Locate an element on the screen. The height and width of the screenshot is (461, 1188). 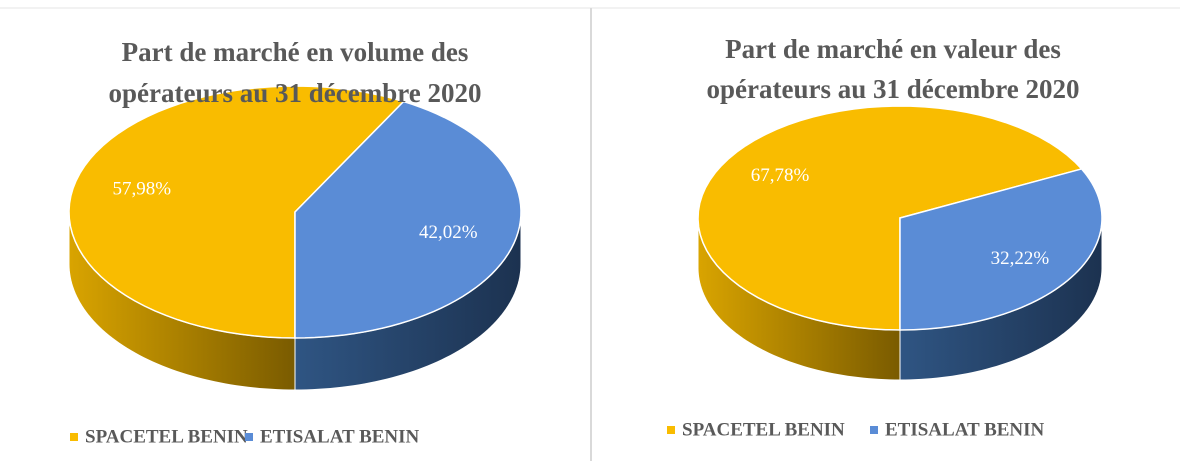
data-label: 42,02% is located at coordinates (448, 232).